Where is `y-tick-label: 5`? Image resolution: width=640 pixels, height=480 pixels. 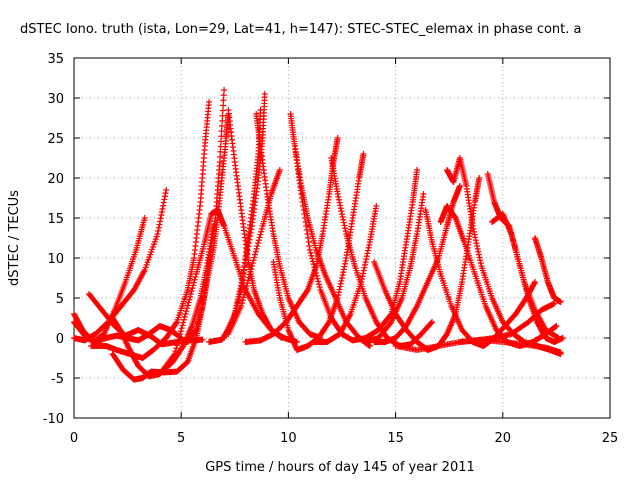
y-tick-label: 5 is located at coordinates (60, 299).